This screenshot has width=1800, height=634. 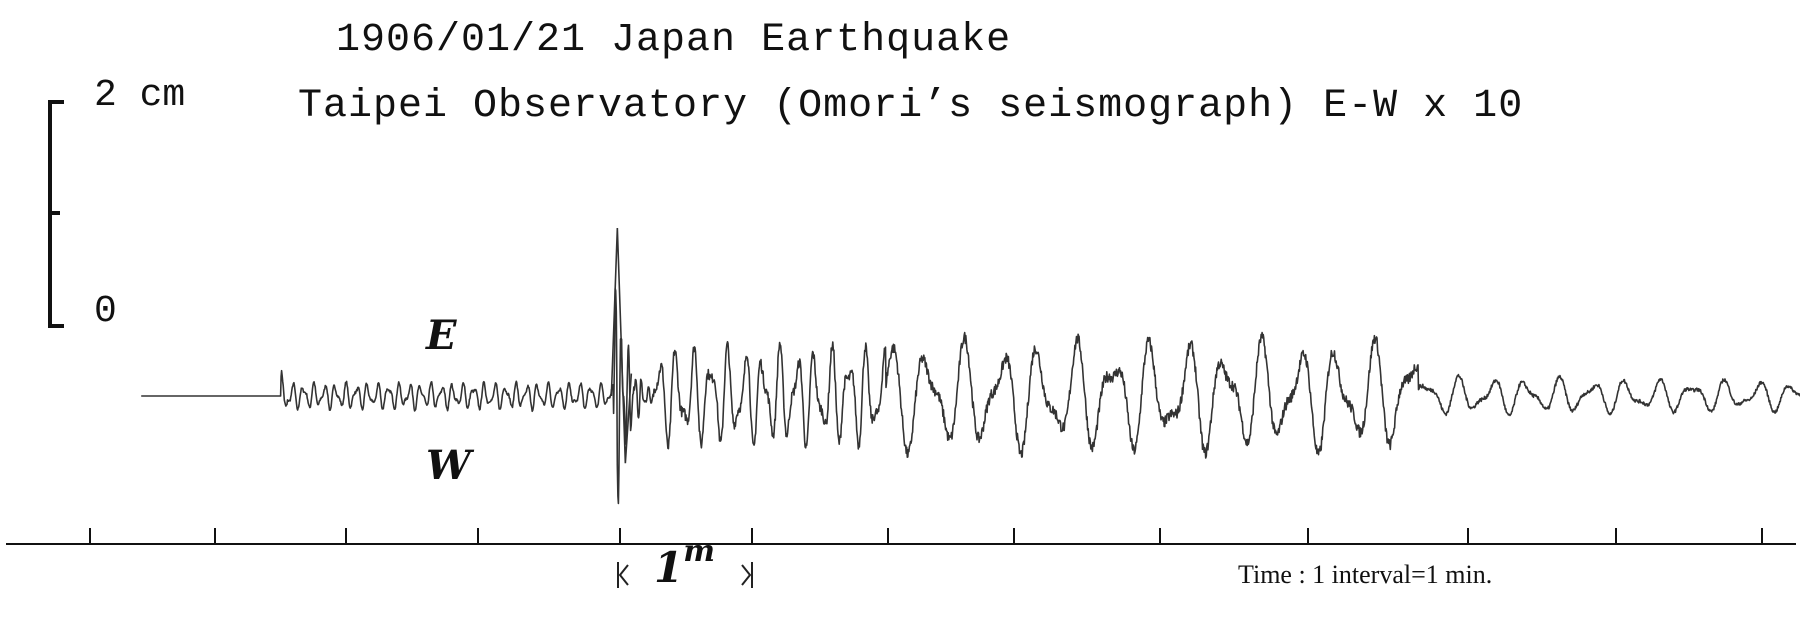 What do you see at coordinates (1365, 574) in the screenshot?
I see `time-note: Time : 1 interval=1 min.` at bounding box center [1365, 574].